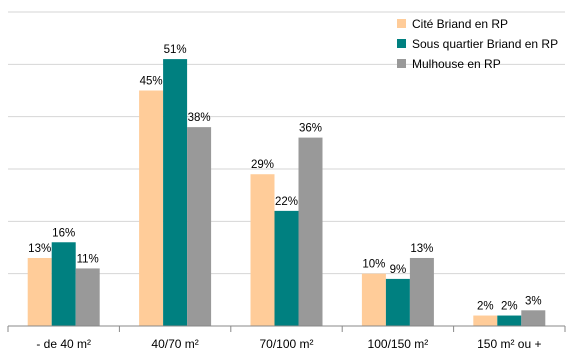  I want to click on data-label: 38%, so click(199, 118).